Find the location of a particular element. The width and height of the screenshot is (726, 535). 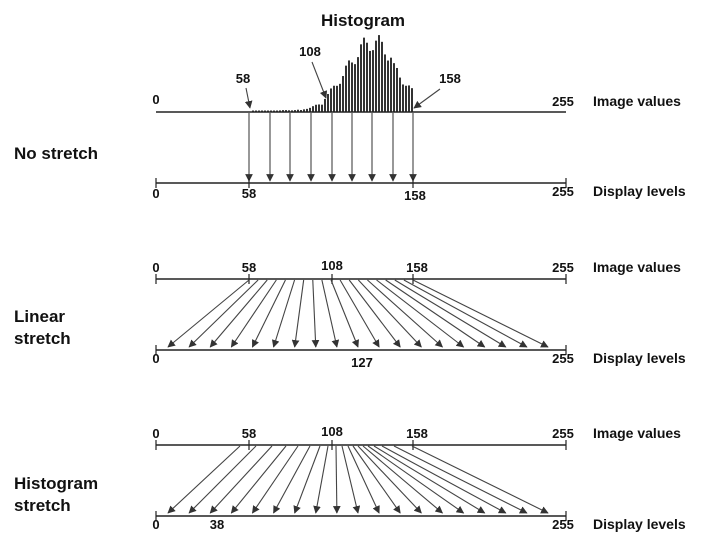

histogram-label-158: 158 is located at coordinates (450, 78).